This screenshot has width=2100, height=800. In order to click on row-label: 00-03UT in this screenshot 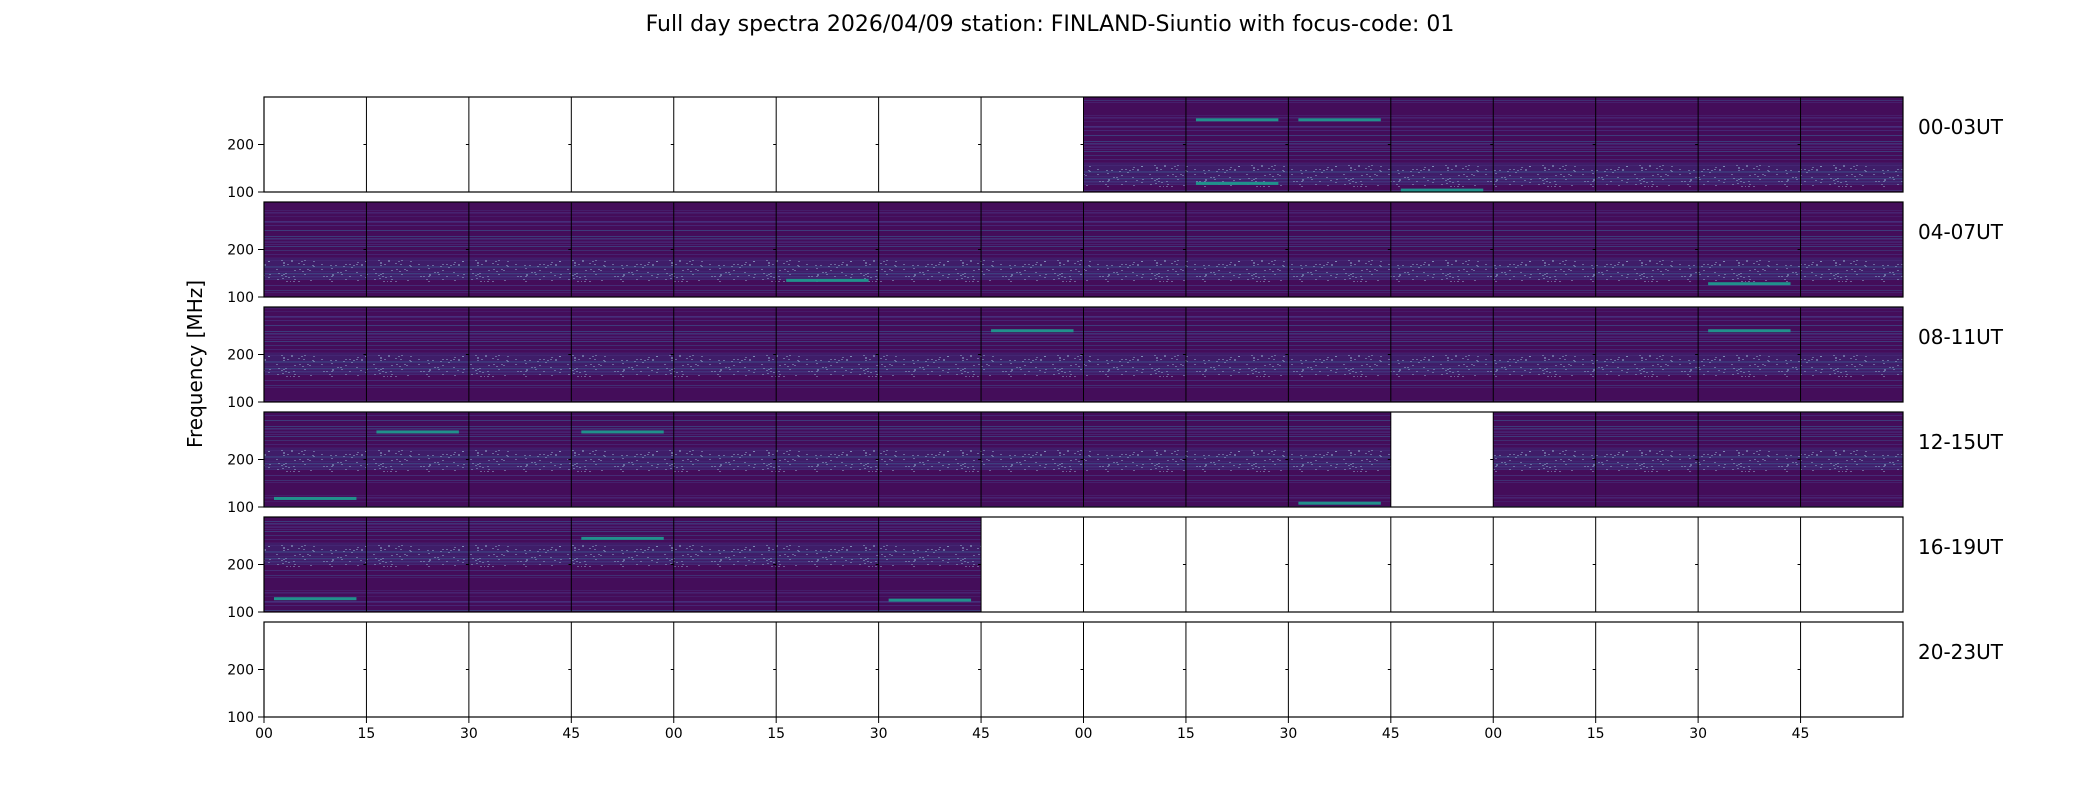, I will do `click(1961, 127)`.